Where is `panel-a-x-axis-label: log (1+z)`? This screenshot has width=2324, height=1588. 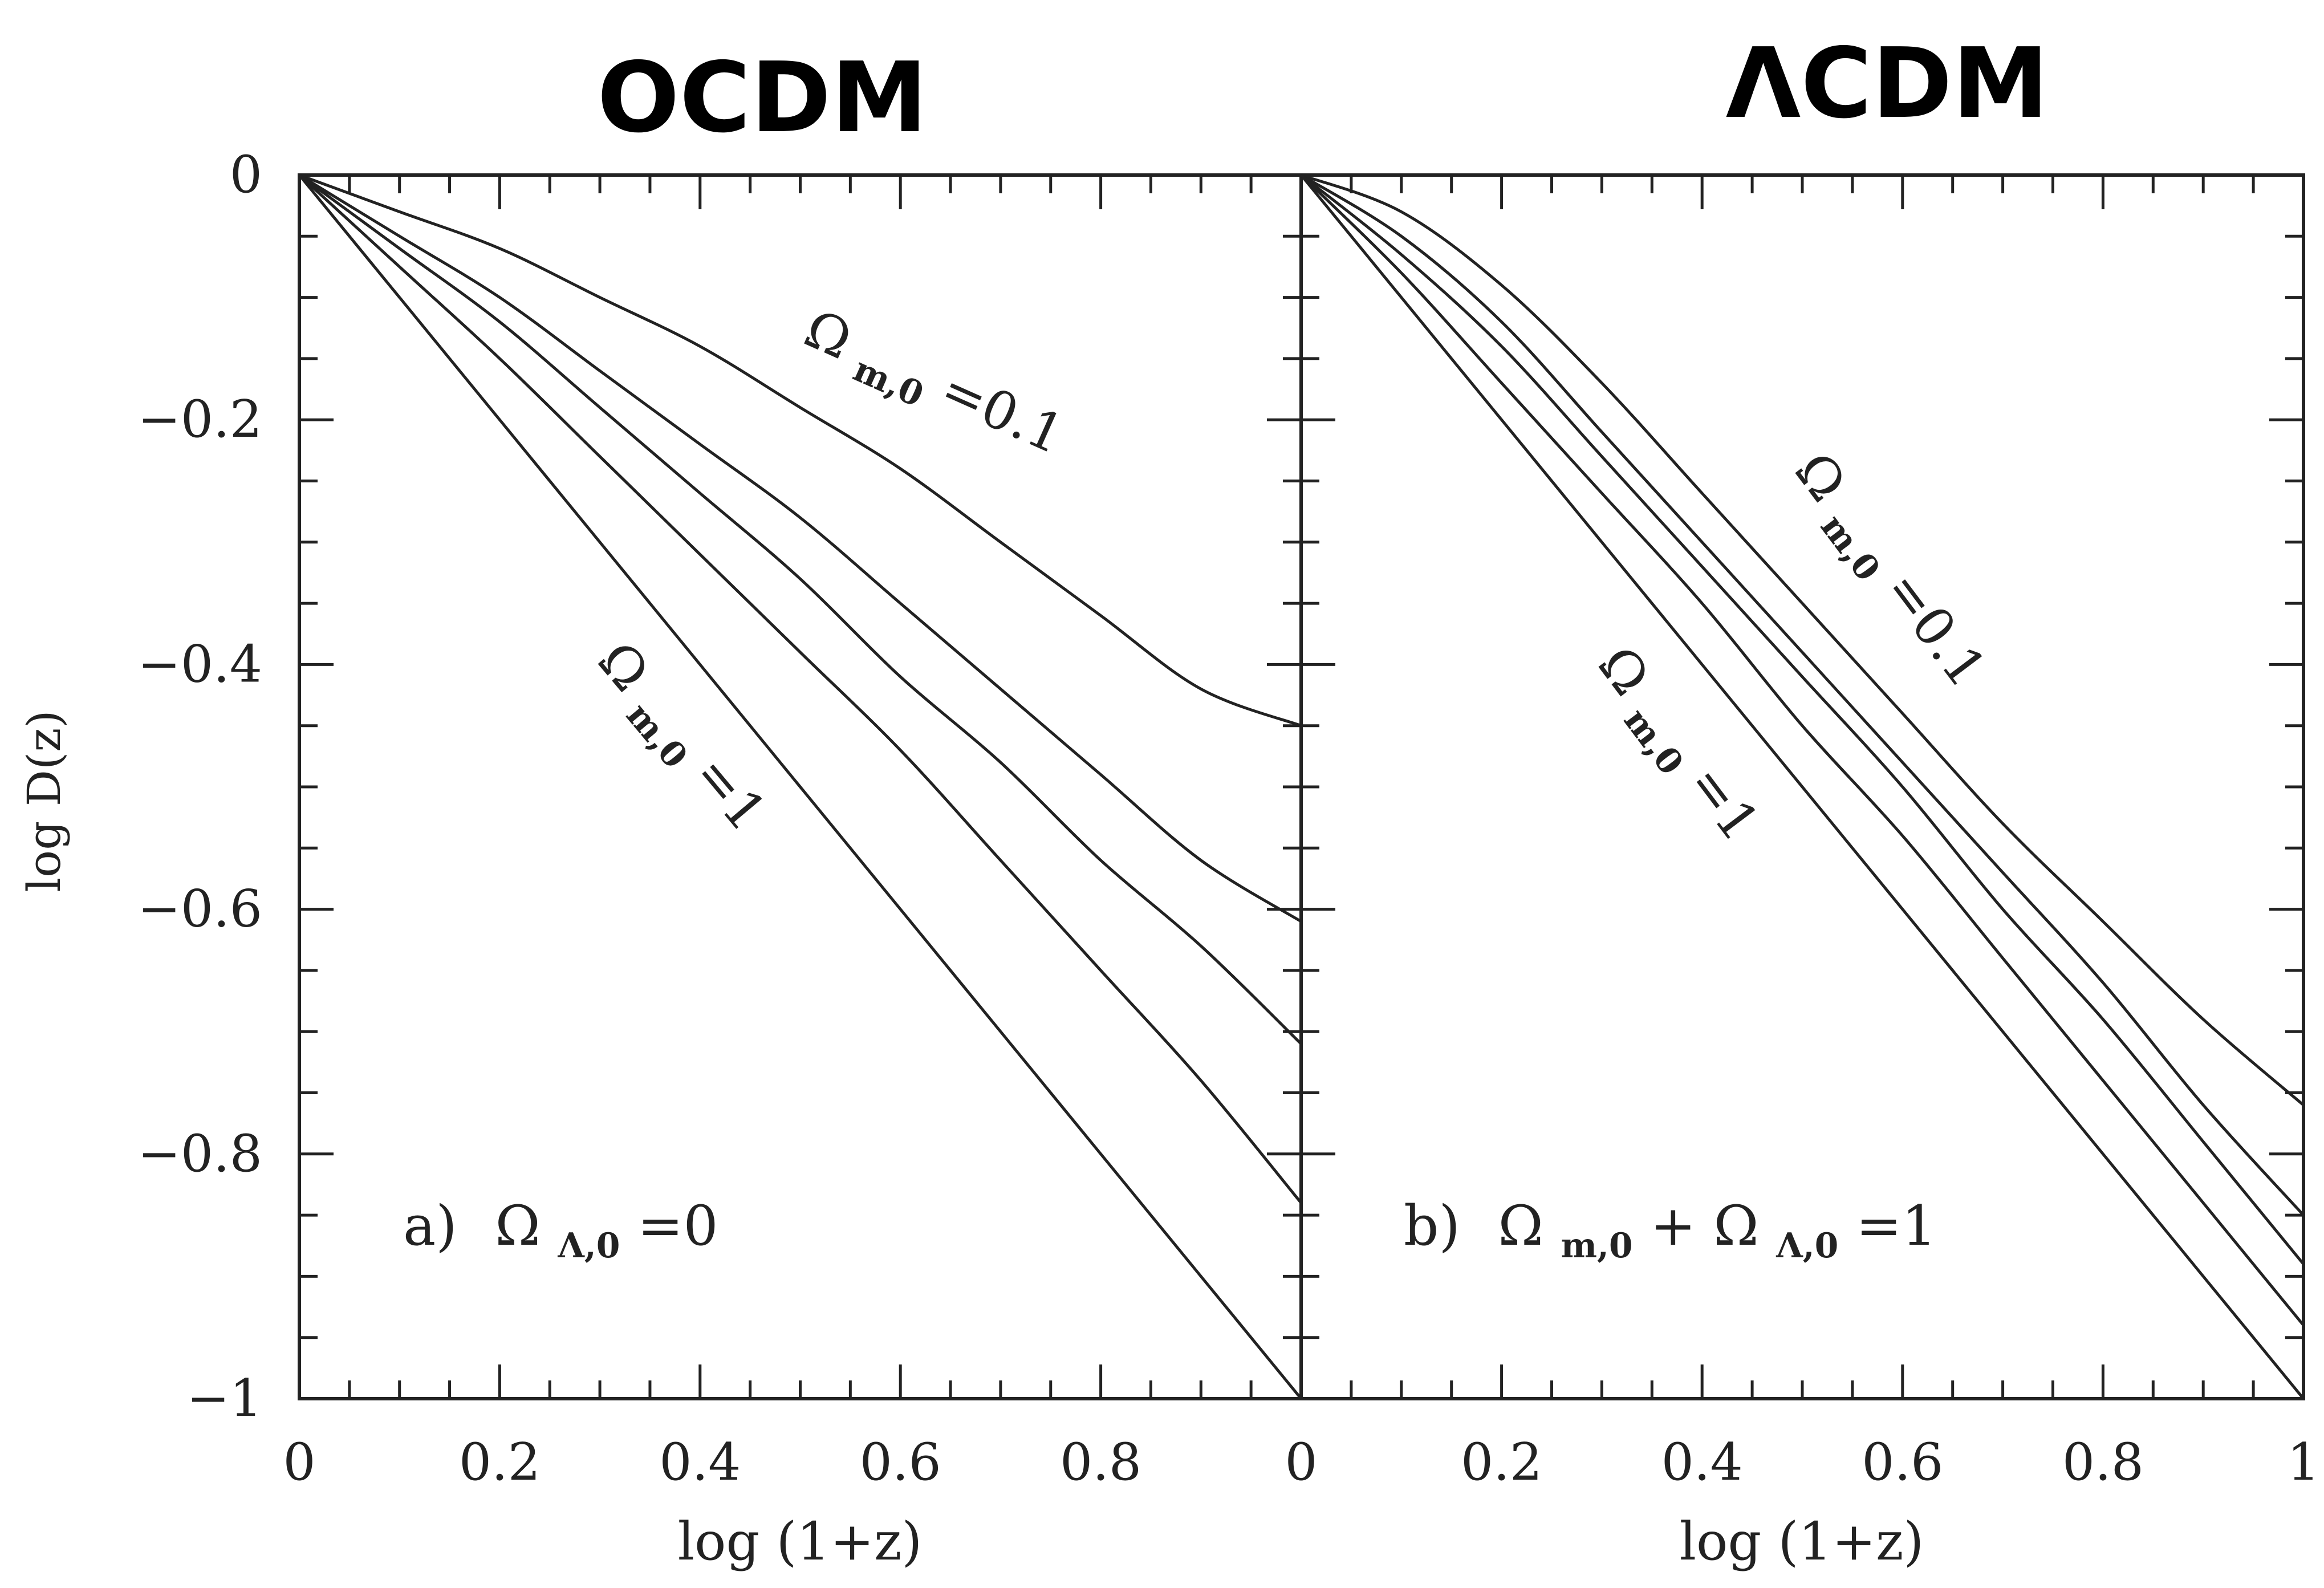
panel-a-x-axis-label: log (1+z) is located at coordinates (800, 1542).